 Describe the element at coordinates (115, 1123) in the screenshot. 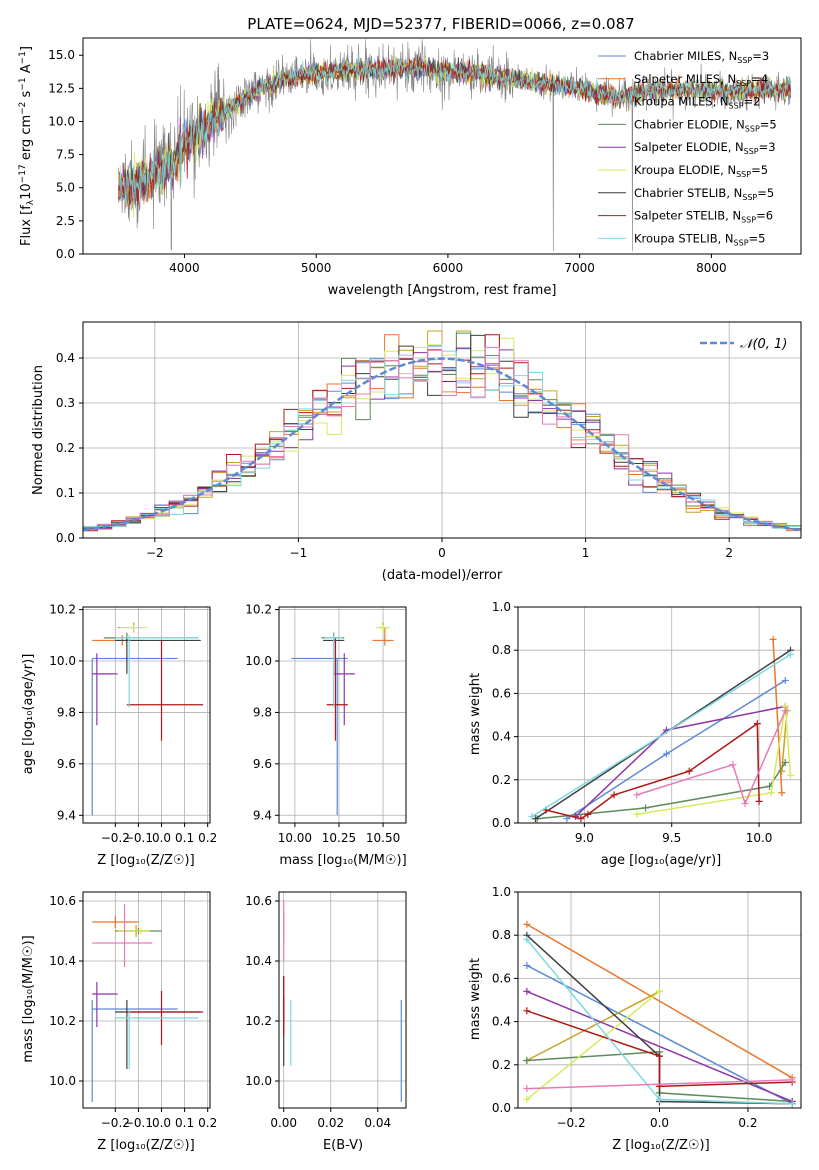

I see `mass-vs-Z-xtick-label: −0.2` at that location.